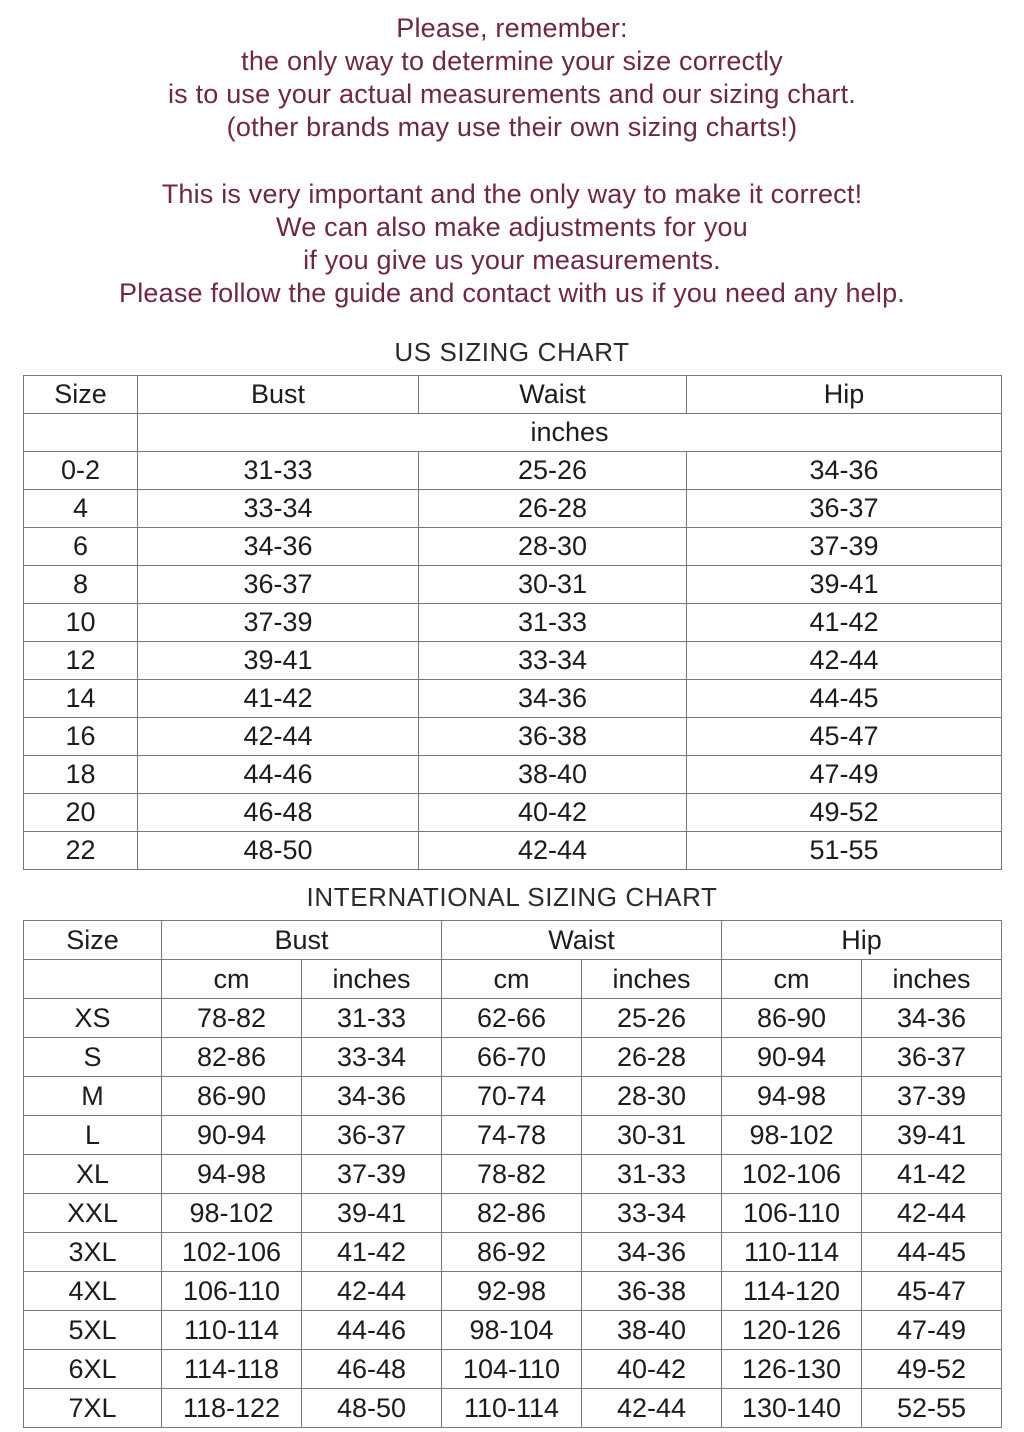 Image resolution: width=1024 pixels, height=1432 pixels. What do you see at coordinates (931, 1213) in the screenshot?
I see `table-cell-hip_in: 42-44` at bounding box center [931, 1213].